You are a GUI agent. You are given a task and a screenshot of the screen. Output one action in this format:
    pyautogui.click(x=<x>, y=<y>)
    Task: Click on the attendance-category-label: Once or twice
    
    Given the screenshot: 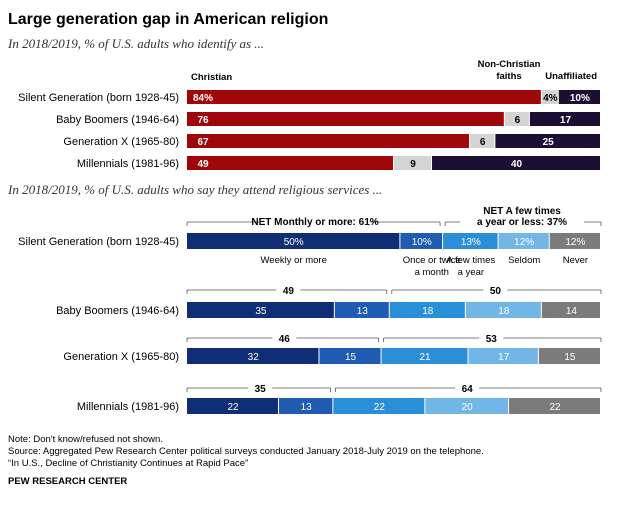 What is the action you would take?
    pyautogui.click(x=432, y=260)
    